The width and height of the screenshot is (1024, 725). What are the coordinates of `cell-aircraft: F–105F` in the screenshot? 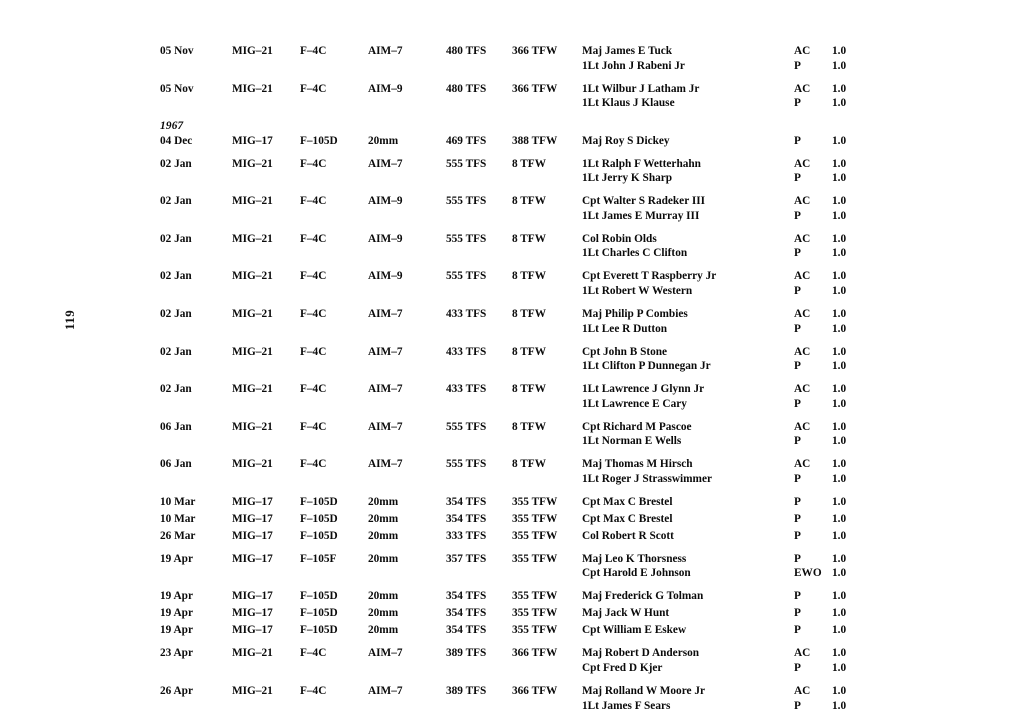 It's located at (318, 558).